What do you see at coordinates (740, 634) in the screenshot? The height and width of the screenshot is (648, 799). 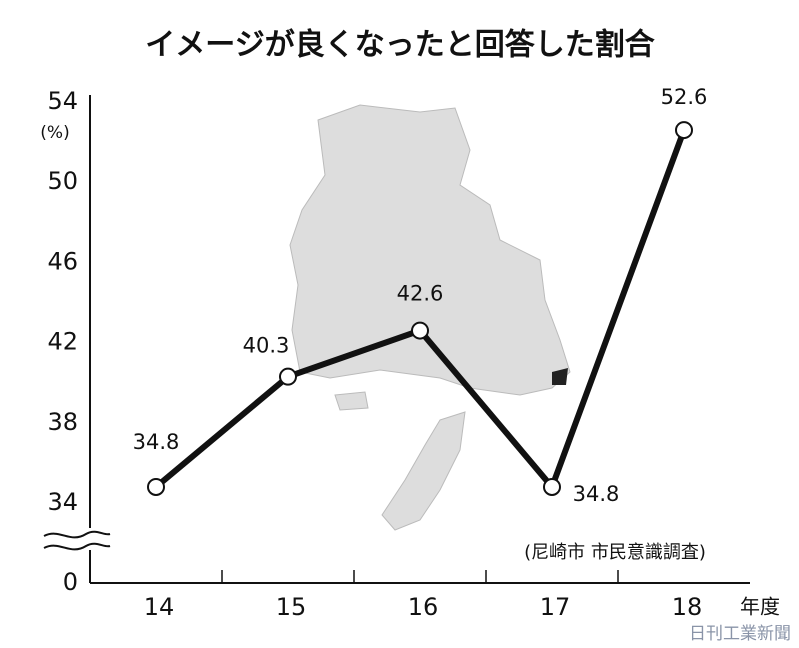 I see `credit: 日刊工業新聞` at bounding box center [740, 634].